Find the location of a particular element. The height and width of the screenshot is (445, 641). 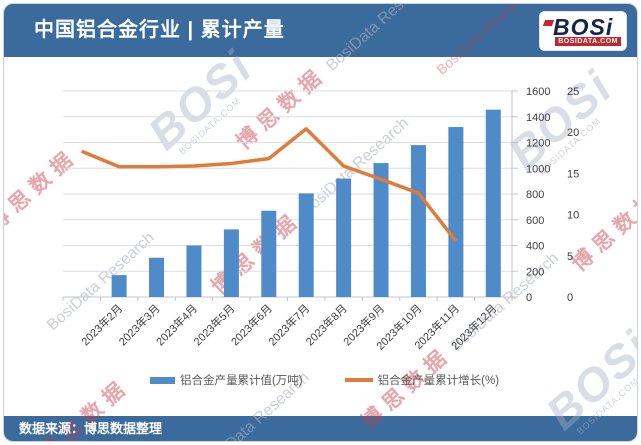

y1-tick-label: 800 is located at coordinates (535, 195).